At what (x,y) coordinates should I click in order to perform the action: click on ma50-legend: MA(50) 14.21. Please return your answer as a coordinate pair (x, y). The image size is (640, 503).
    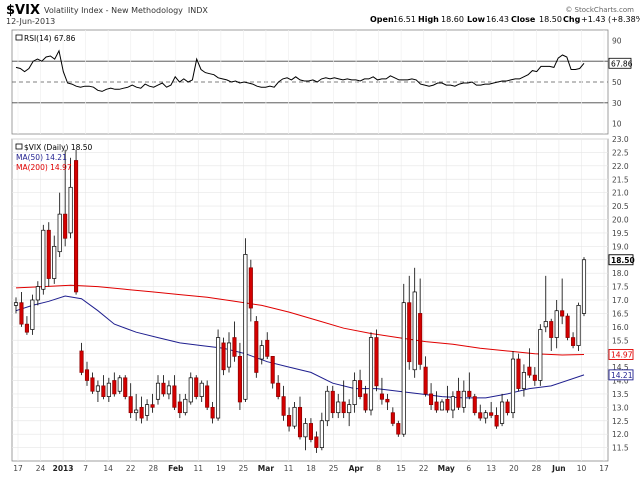
    Looking at the image, I should click on (41, 157).